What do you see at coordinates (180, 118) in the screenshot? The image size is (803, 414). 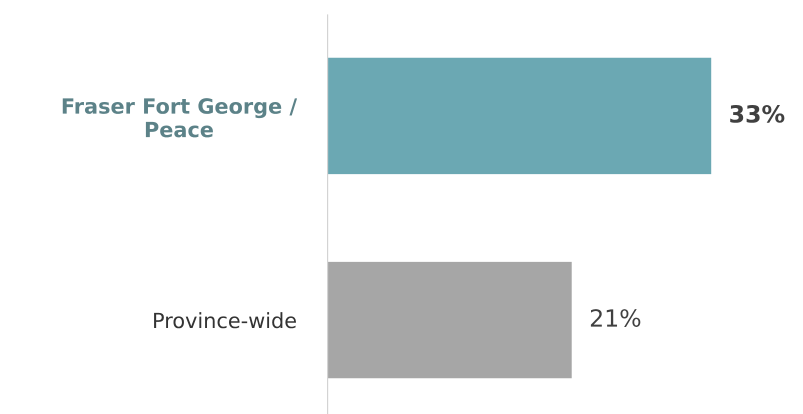 I see `y-tick-label: Fraser Fort George / Peace` at bounding box center [180, 118].